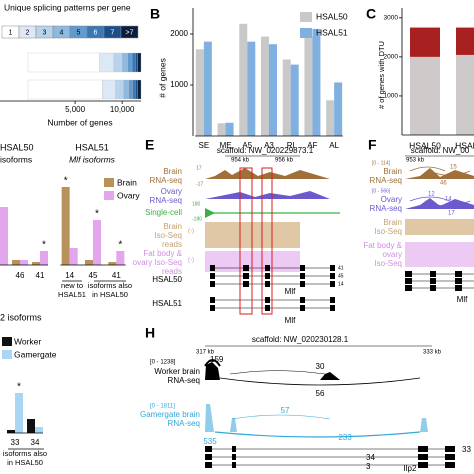 This screenshot has width=474, height=474. I want to click on label: Single-cell, so click(163, 212).